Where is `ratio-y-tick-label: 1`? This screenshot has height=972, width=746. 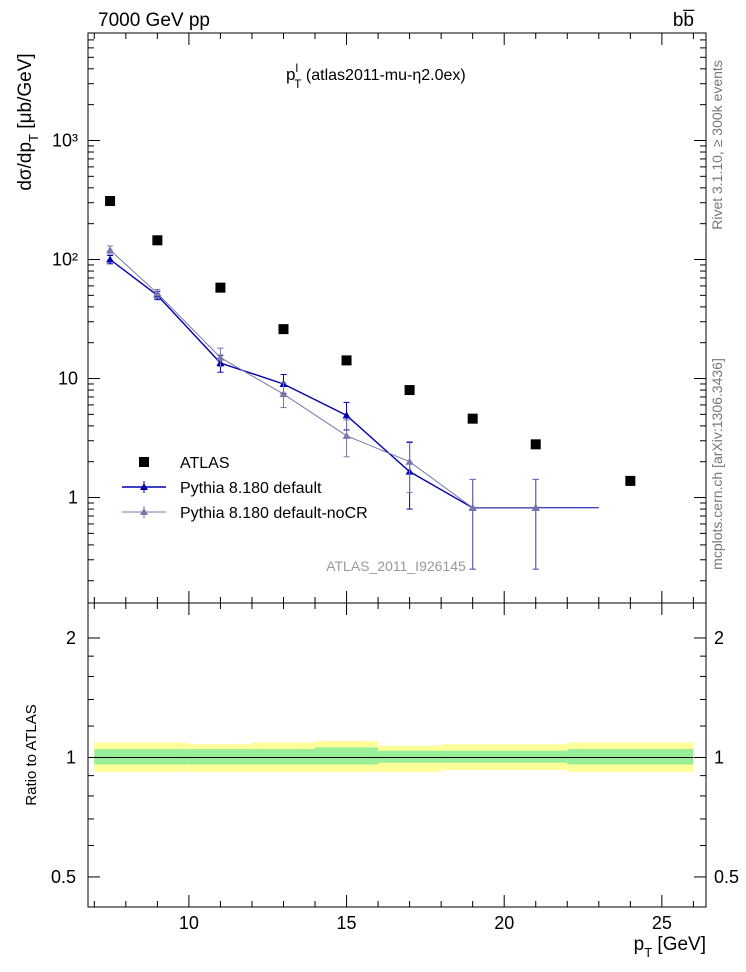 ratio-y-tick-label: 1 is located at coordinates (71, 757).